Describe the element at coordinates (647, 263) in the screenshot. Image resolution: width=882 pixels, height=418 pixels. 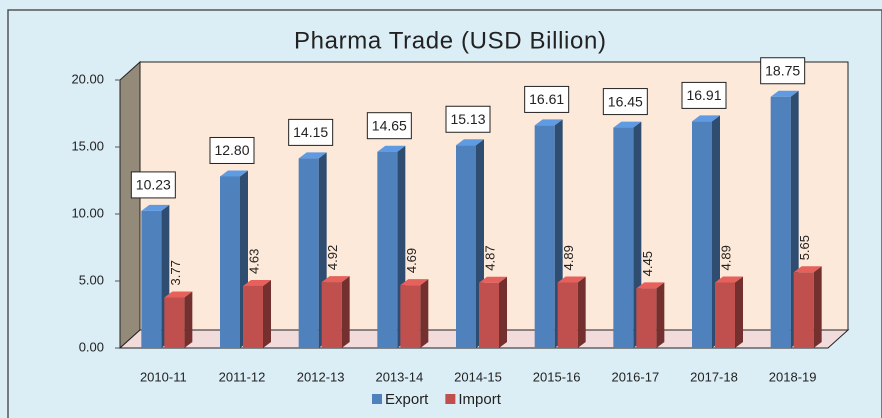
I see `data-label: 4.45` at that location.